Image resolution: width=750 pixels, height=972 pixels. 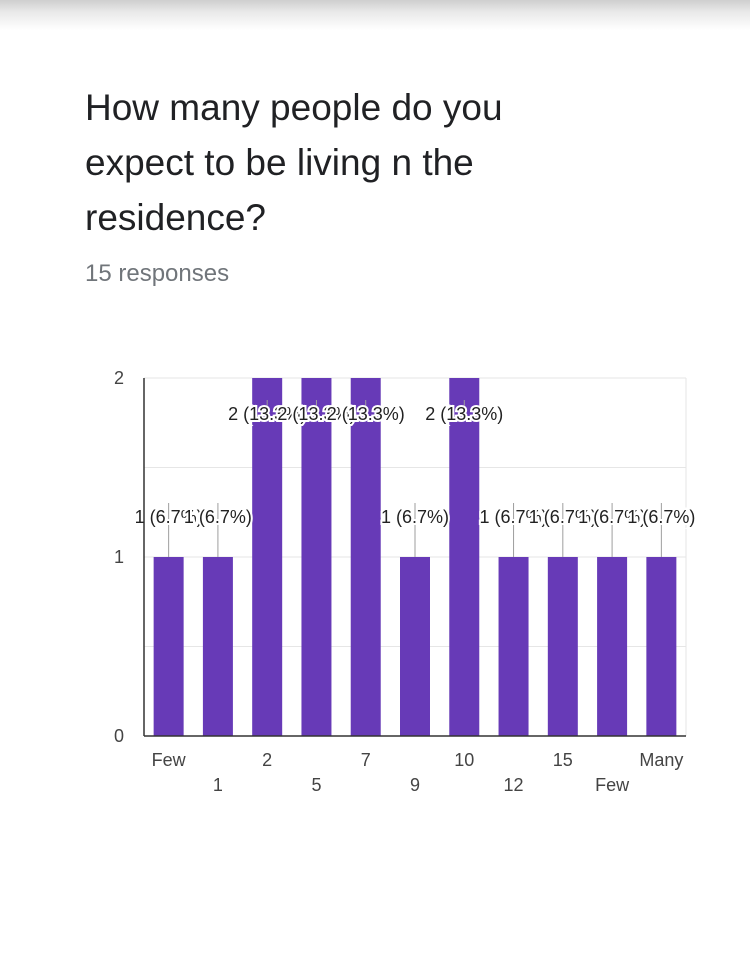 What do you see at coordinates (218, 785) in the screenshot?
I see `x-tick-label: 1` at bounding box center [218, 785].